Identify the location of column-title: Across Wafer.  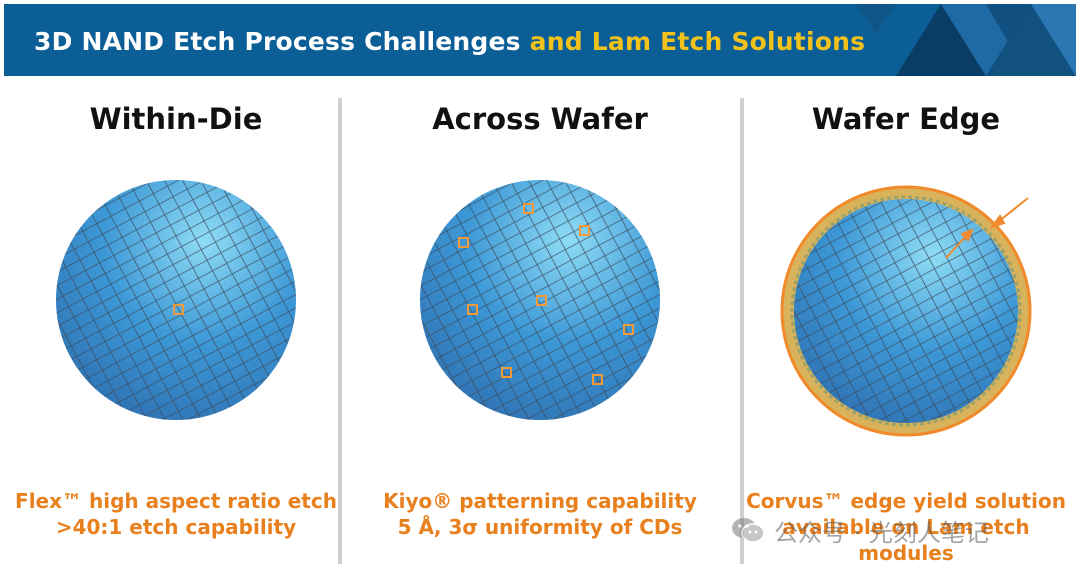
(540, 119).